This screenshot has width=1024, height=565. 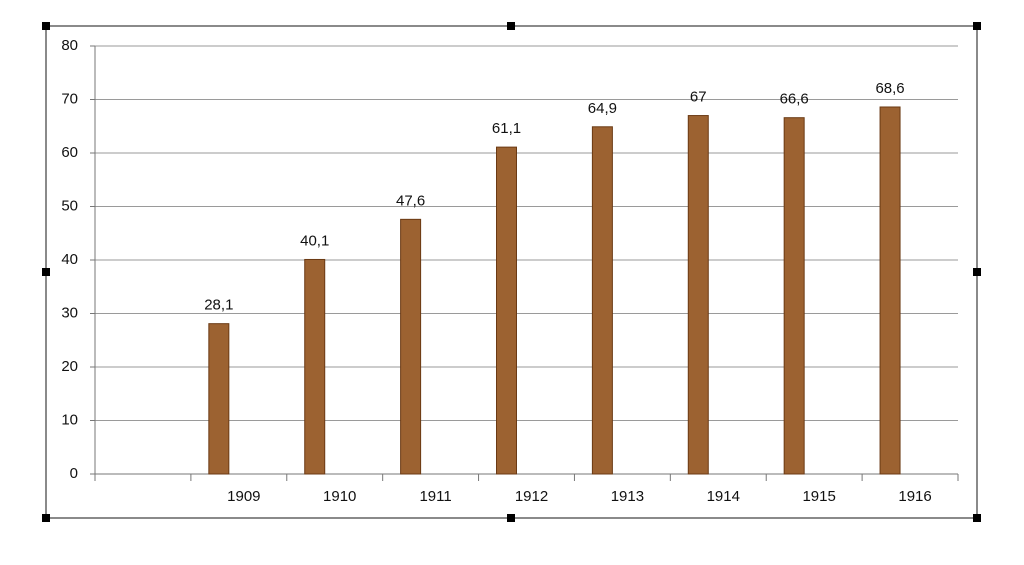 What do you see at coordinates (627, 496) in the screenshot?
I see `x-tick-label: 1913` at bounding box center [627, 496].